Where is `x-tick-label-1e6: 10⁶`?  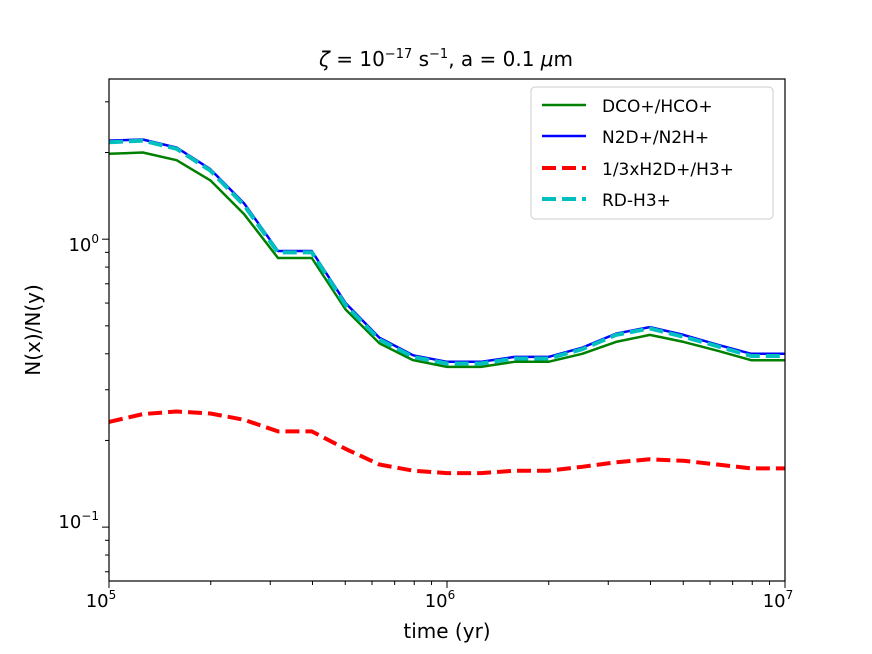 x-tick-label-1e6: 10⁶ is located at coordinates (440, 600).